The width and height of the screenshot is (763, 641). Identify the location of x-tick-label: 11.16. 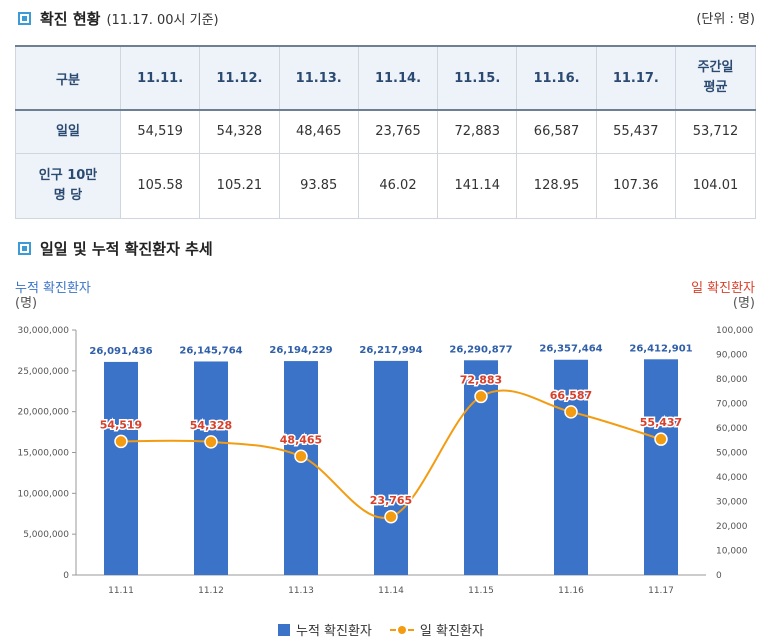
(571, 591).